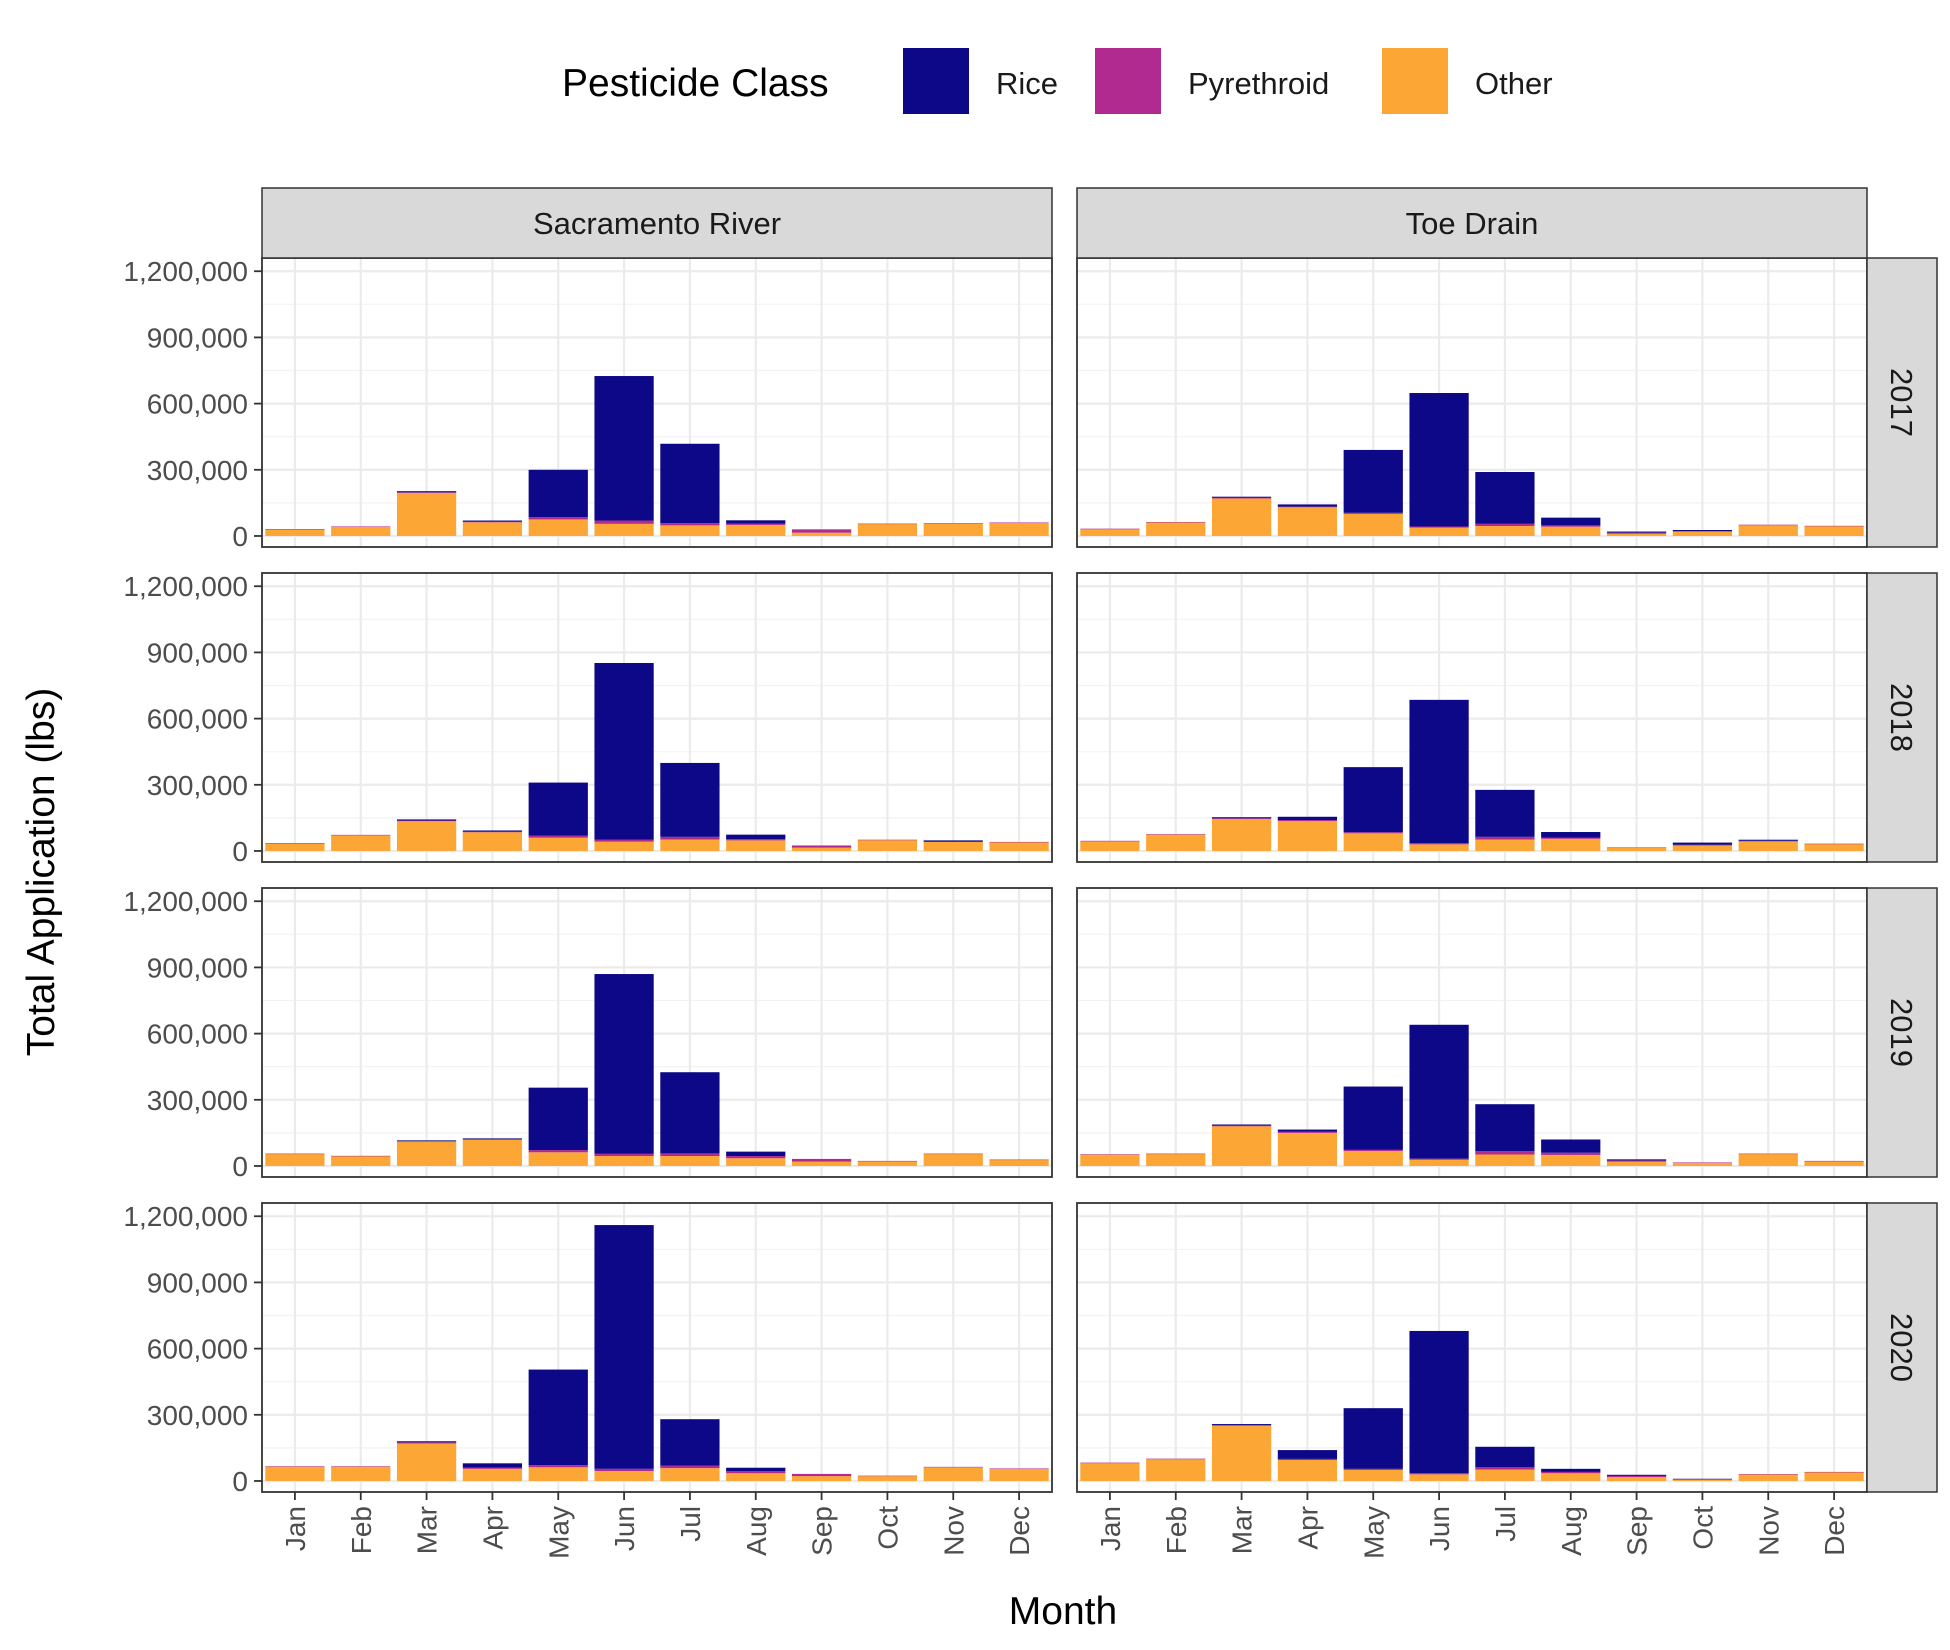 This screenshot has width=1950, height=1650. I want to click on panel-border, so click(657, 717).